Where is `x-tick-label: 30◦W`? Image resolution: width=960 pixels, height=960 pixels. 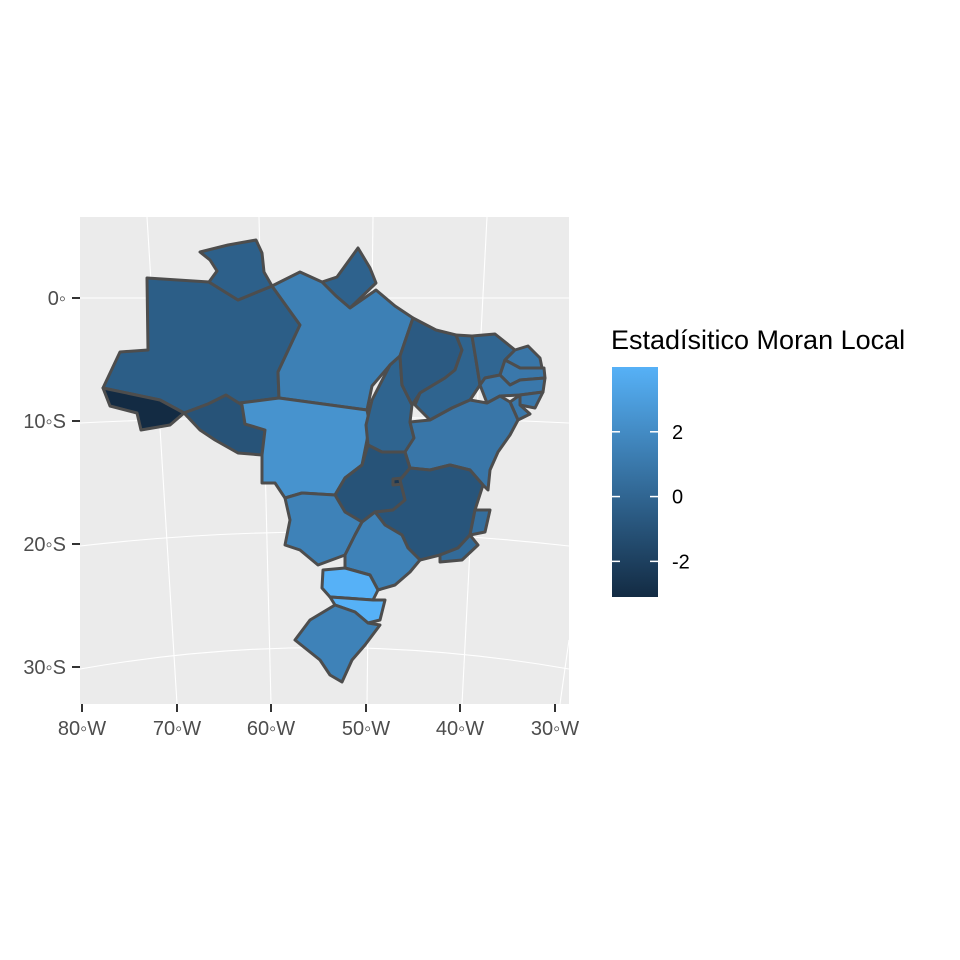 x-tick-label: 30◦W is located at coordinates (555, 729).